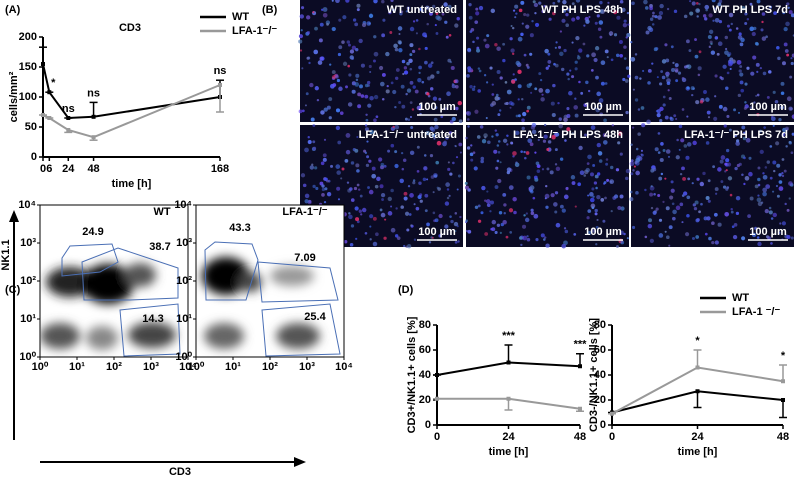 This screenshot has width=794, height=483. Describe the element at coordinates (697, 367) in the screenshot. I see `point` at that location.